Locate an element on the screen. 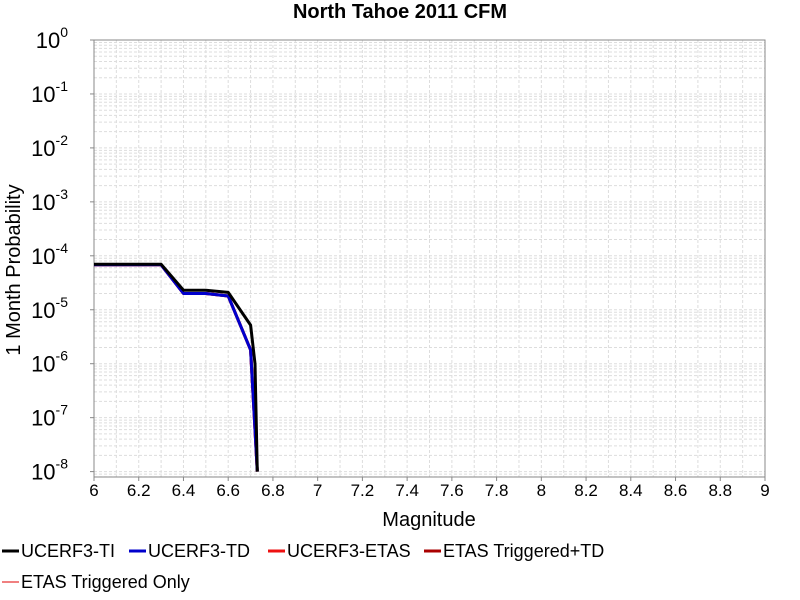 The width and height of the screenshot is (800, 600). y-axis-label: 1 Month Probability is located at coordinates (14, 269).